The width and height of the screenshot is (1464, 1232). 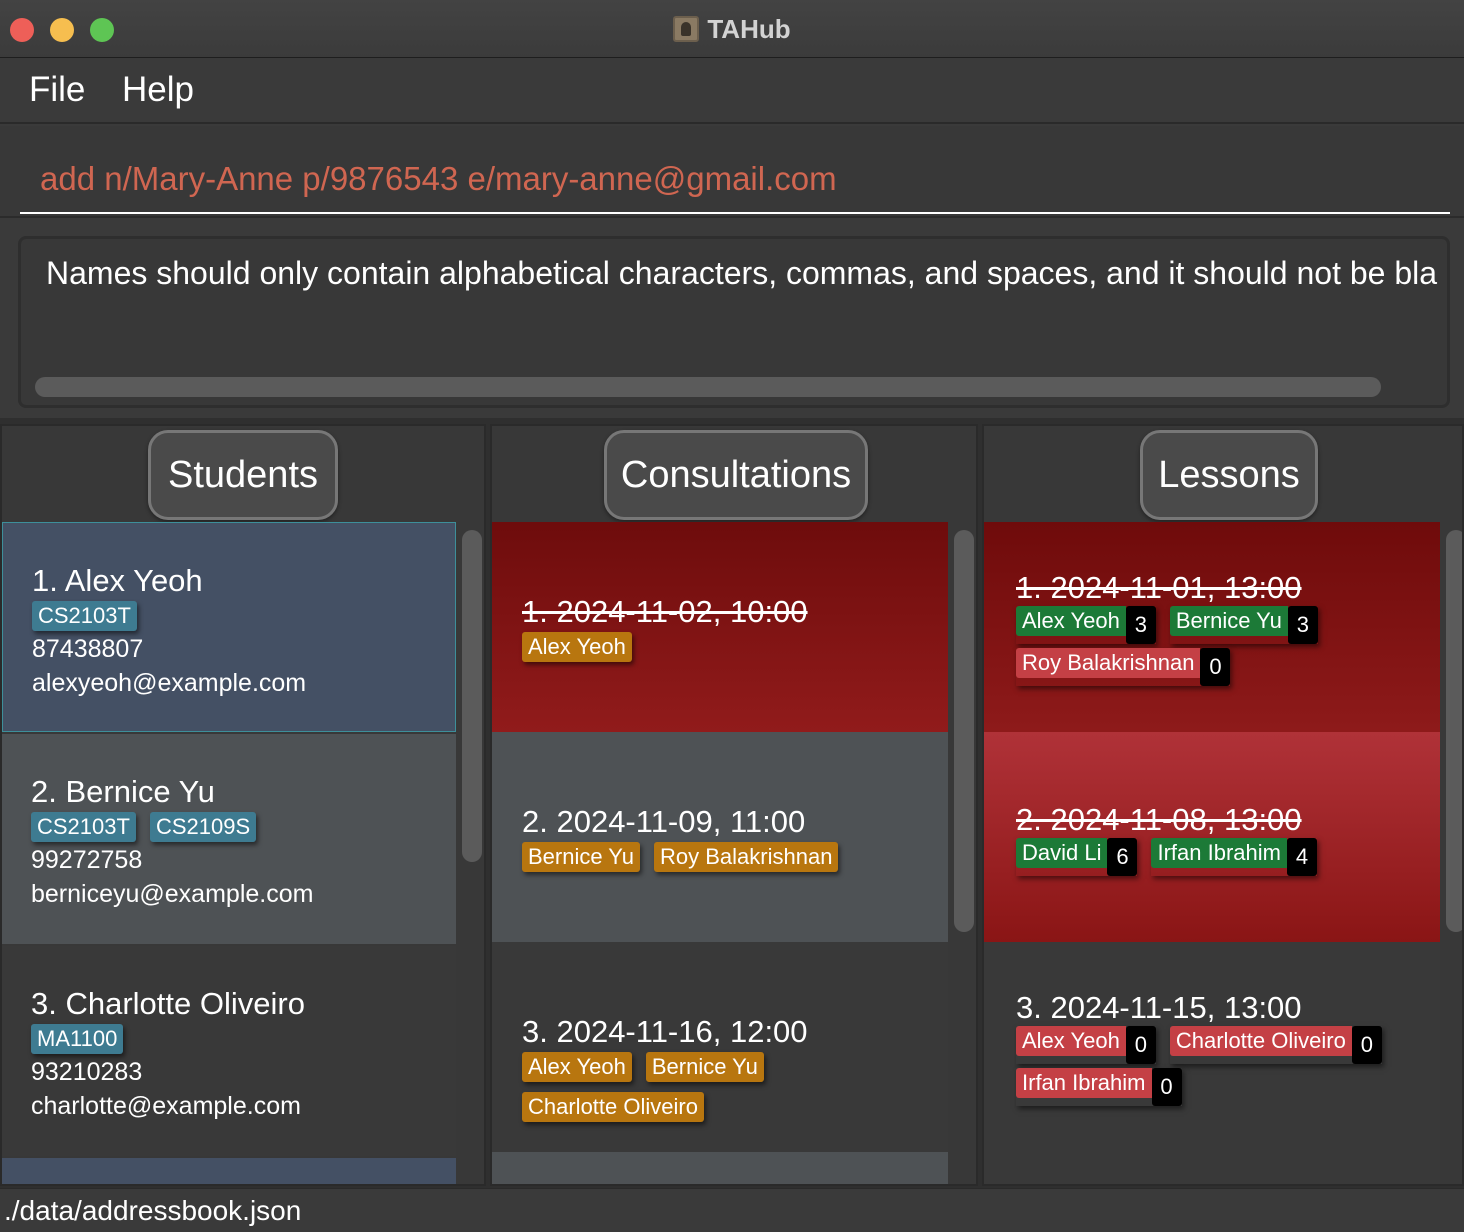 What do you see at coordinates (88, 649) in the screenshot?
I see `student-phone: 87438807` at bounding box center [88, 649].